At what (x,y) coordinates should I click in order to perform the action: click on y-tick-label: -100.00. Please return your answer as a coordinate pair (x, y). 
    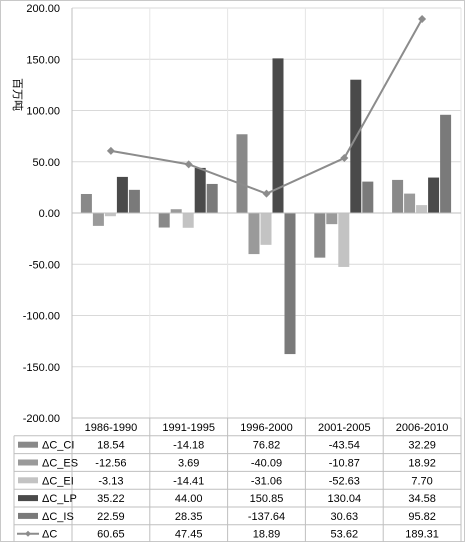
    Looking at the image, I should click on (41, 317).